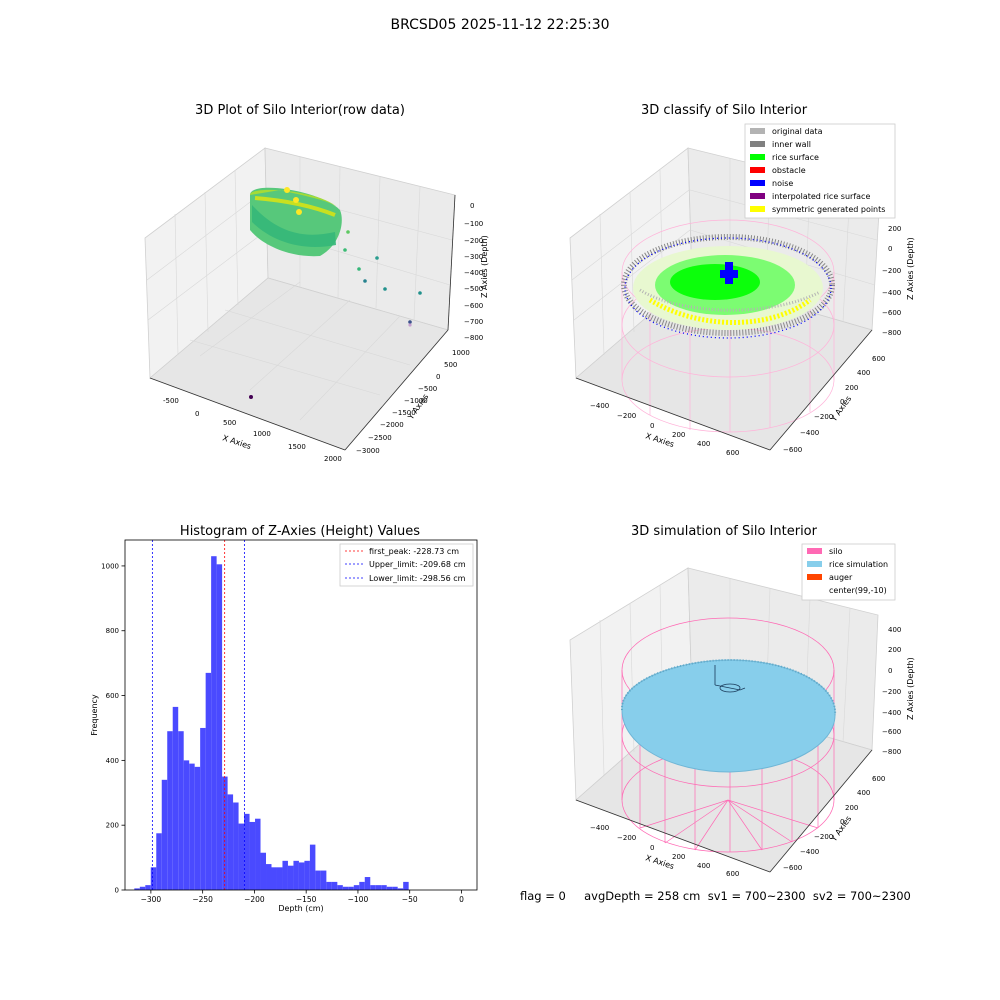 The width and height of the screenshot is (1000, 1000). What do you see at coordinates (724, 110) in the screenshot?
I see `classify-plot-title: 3D classify of Silo Interior` at bounding box center [724, 110].